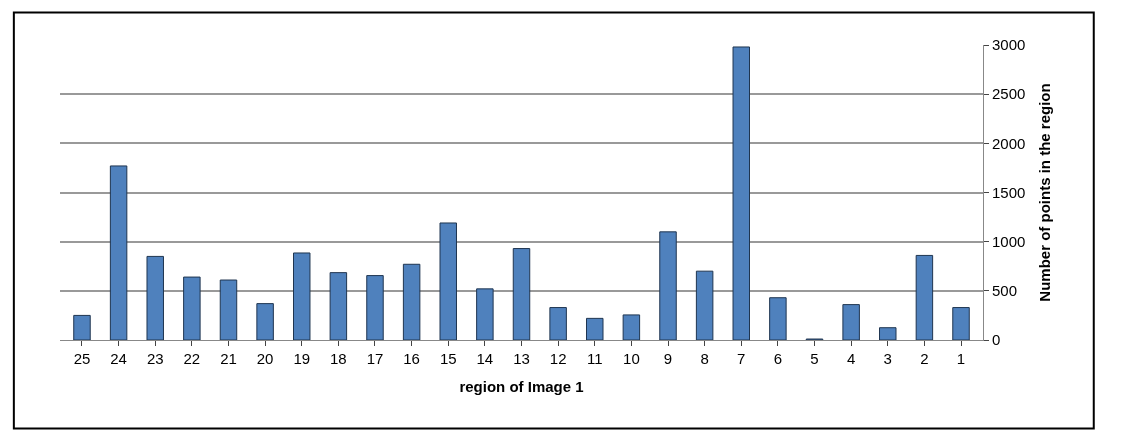 This screenshot has width=1133, height=440. Describe the element at coordinates (924, 358) in the screenshot. I see `x-tick-label: 2` at that location.